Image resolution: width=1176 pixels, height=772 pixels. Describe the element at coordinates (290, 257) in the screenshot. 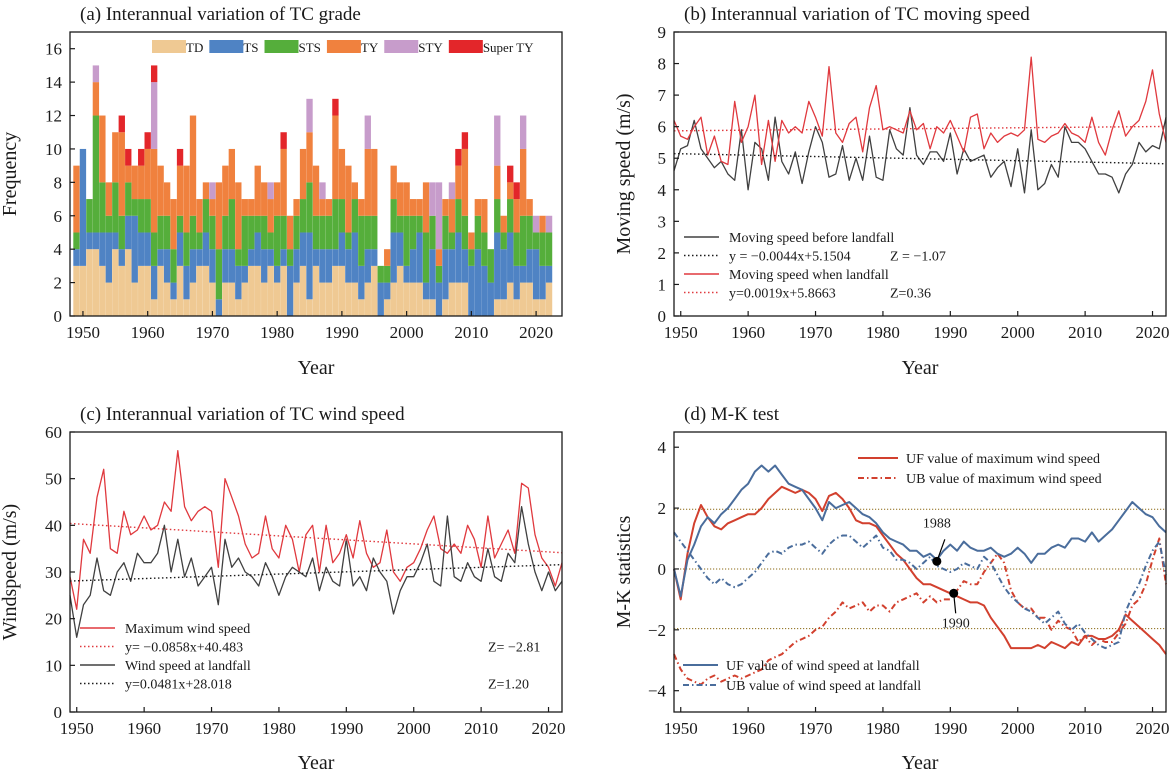

I see `bar-sts-1982` at that location.